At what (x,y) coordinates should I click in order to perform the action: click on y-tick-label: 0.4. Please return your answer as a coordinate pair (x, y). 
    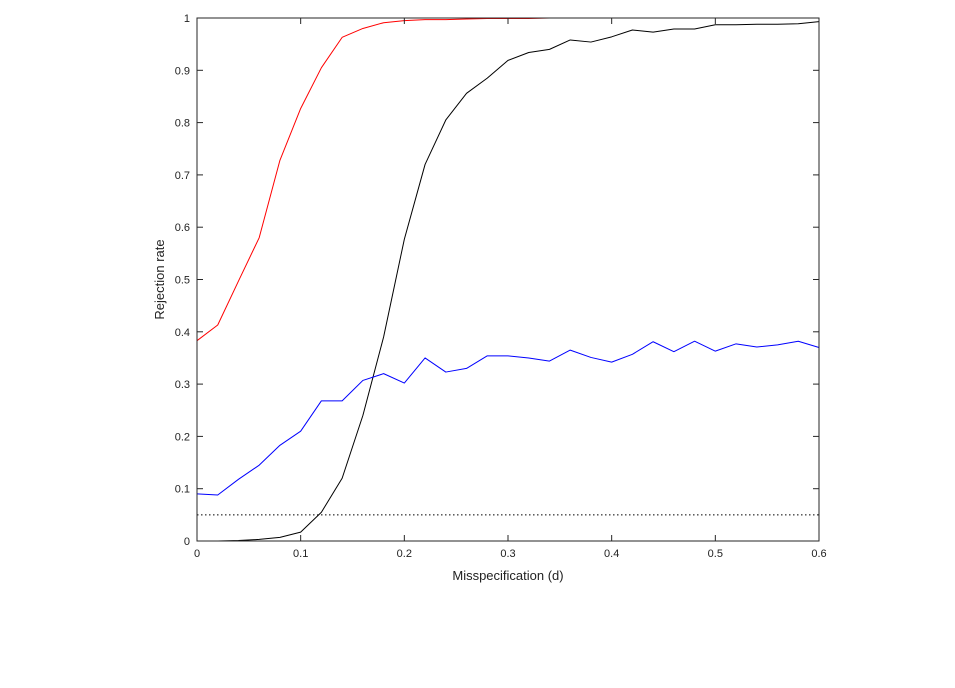
    Looking at the image, I should click on (182, 333).